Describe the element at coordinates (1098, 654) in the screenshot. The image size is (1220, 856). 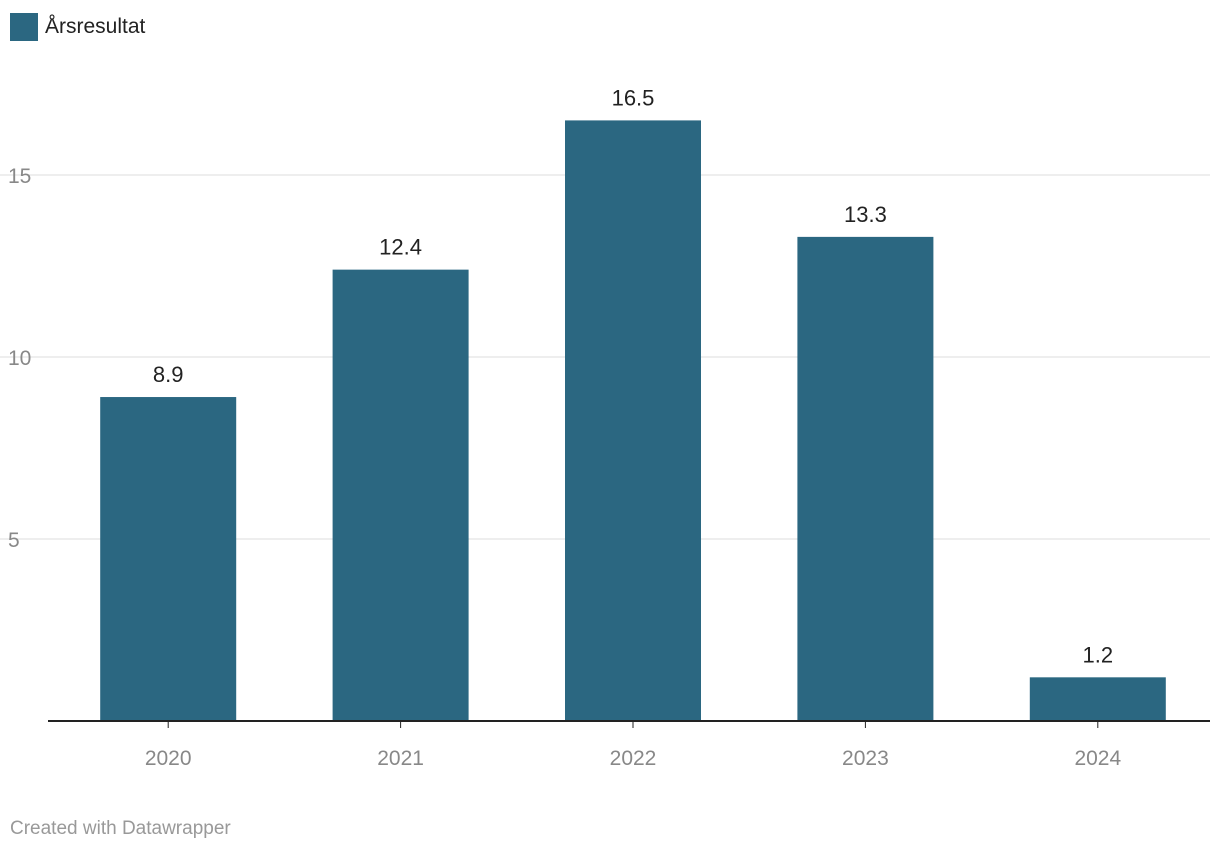
I see `value-label: 1.2` at that location.